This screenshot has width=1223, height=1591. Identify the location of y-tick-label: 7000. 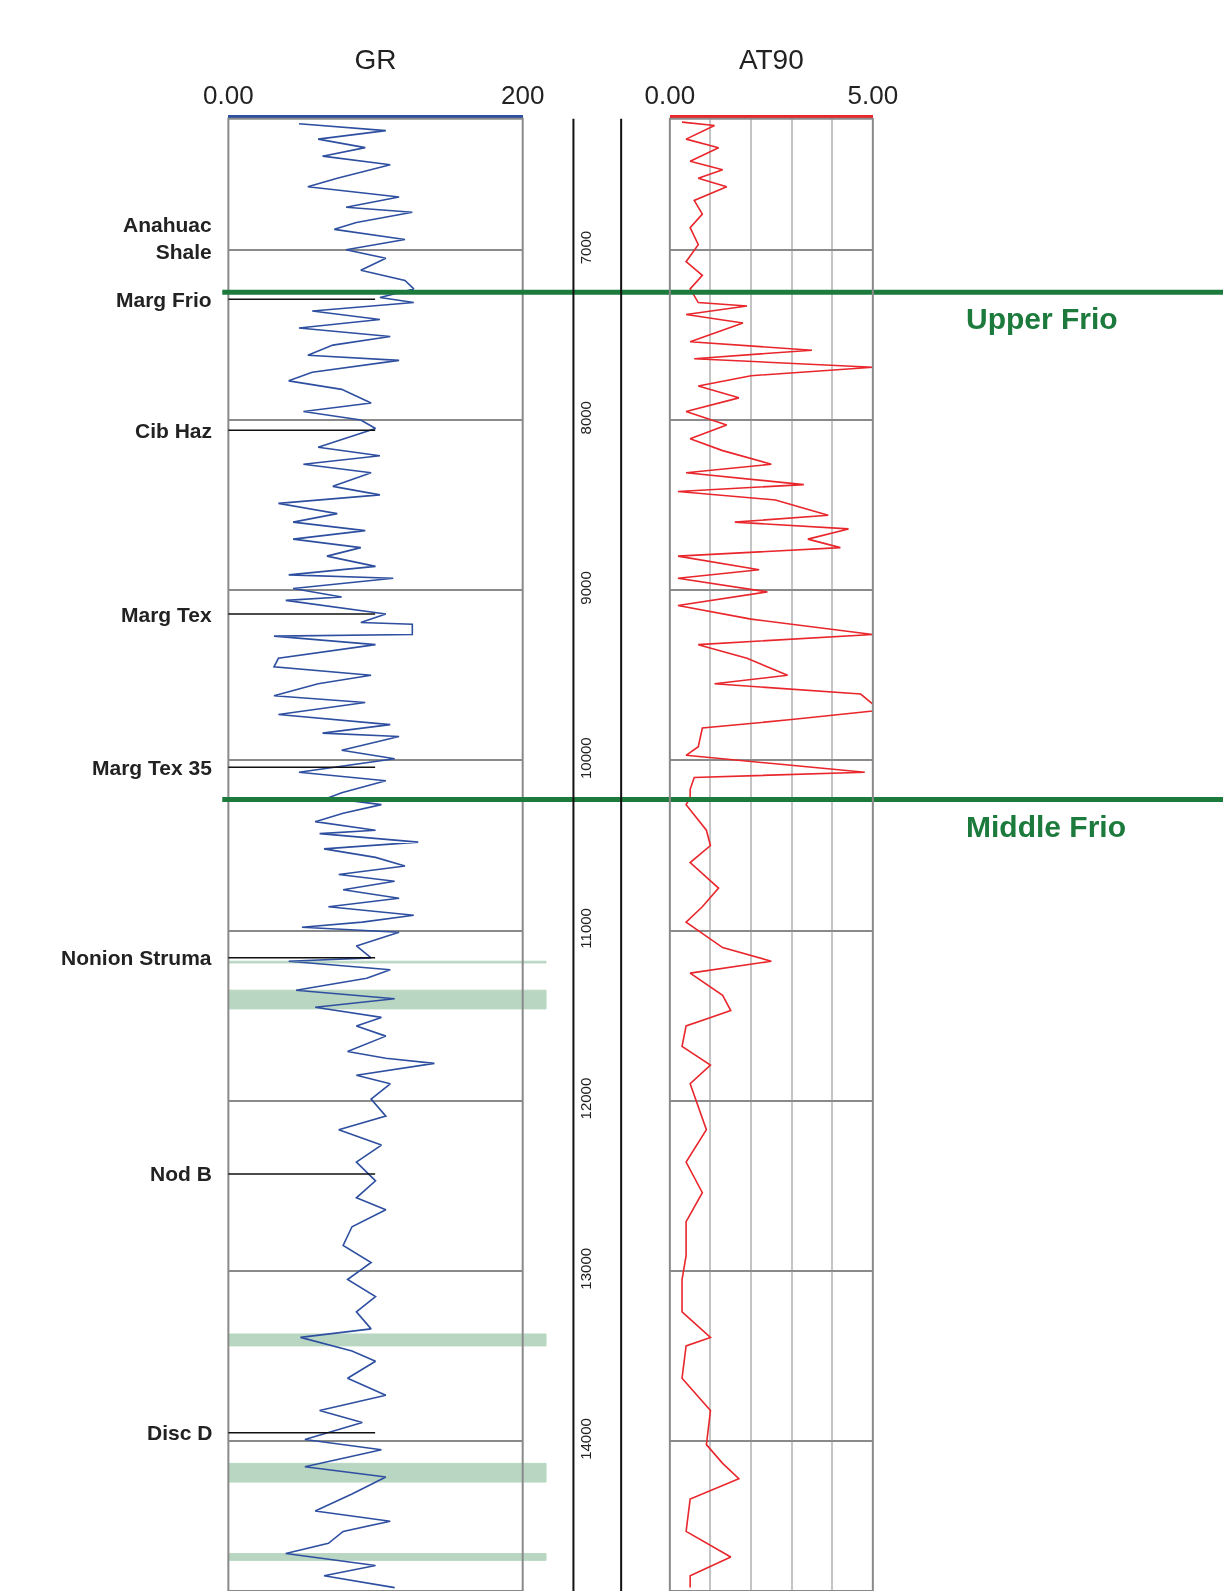
(585, 247).